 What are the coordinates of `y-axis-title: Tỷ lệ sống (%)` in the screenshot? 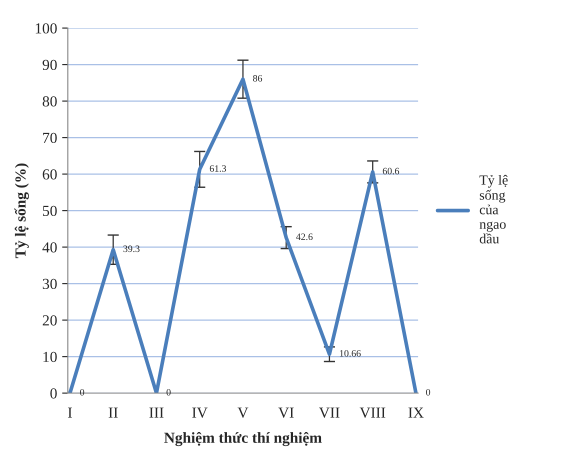 It's located at (21, 211).